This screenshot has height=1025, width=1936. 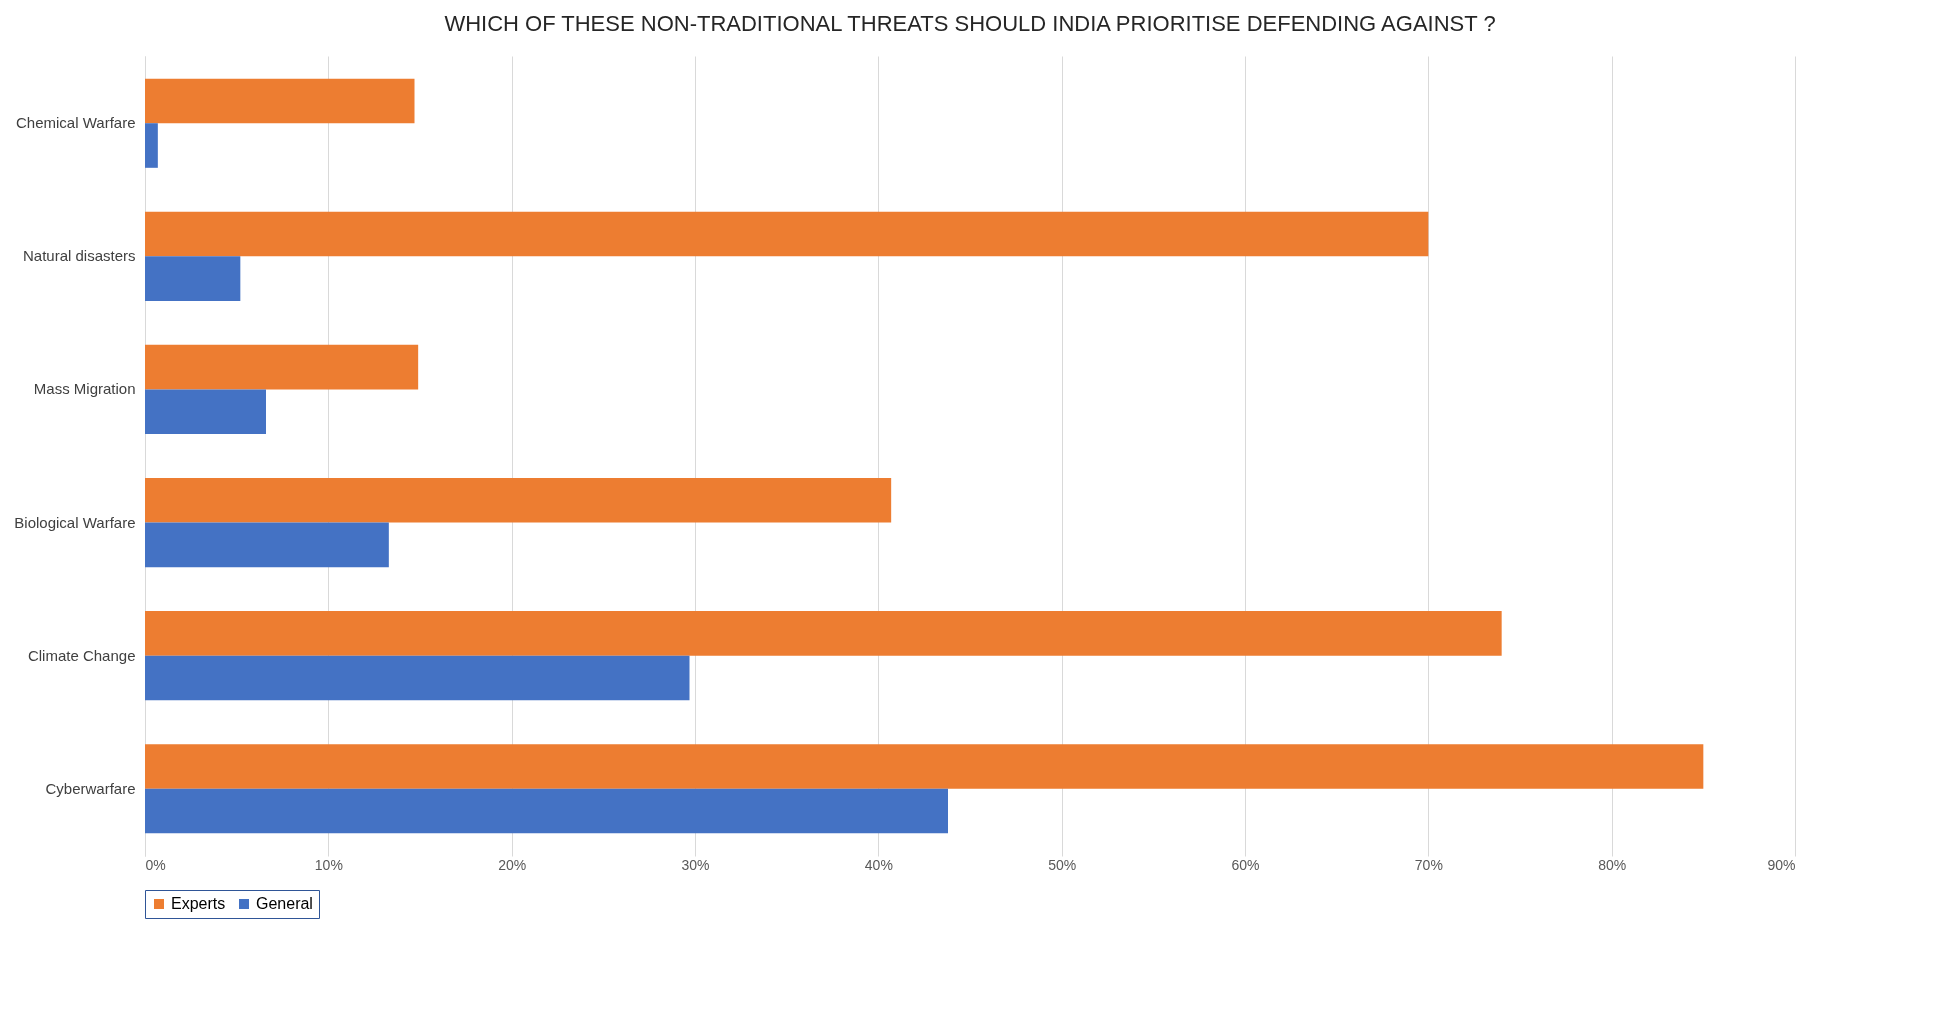 I want to click on x-tick-label: 70%, so click(x=1428, y=864).